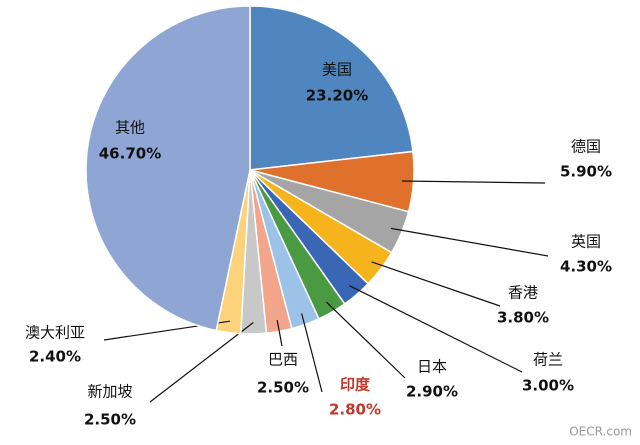  What do you see at coordinates (586, 147) in the screenshot?
I see `slice-label: 德国` at bounding box center [586, 147].